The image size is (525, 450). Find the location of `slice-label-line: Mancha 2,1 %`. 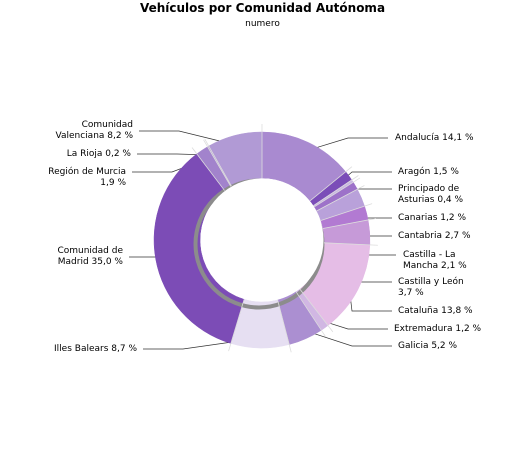

slice-label-line: Mancha 2,1 % is located at coordinates (435, 266).